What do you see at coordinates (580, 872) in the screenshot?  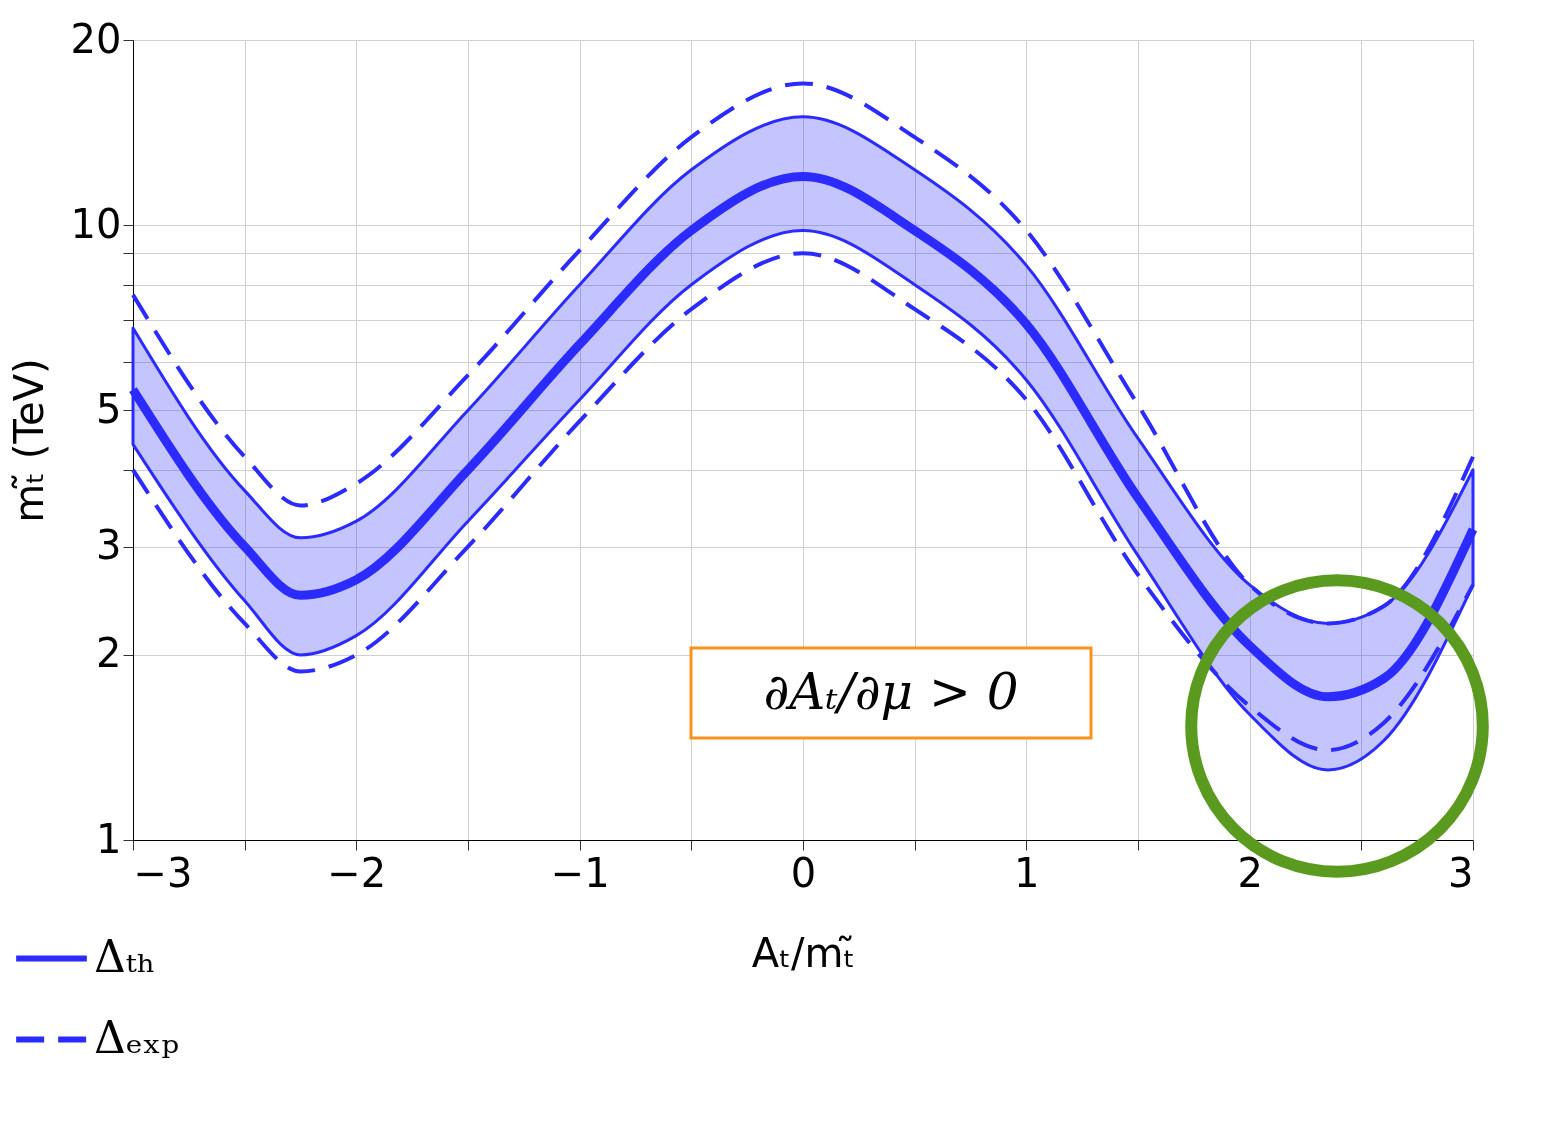 I see `x-tick-label: −1` at bounding box center [580, 872].